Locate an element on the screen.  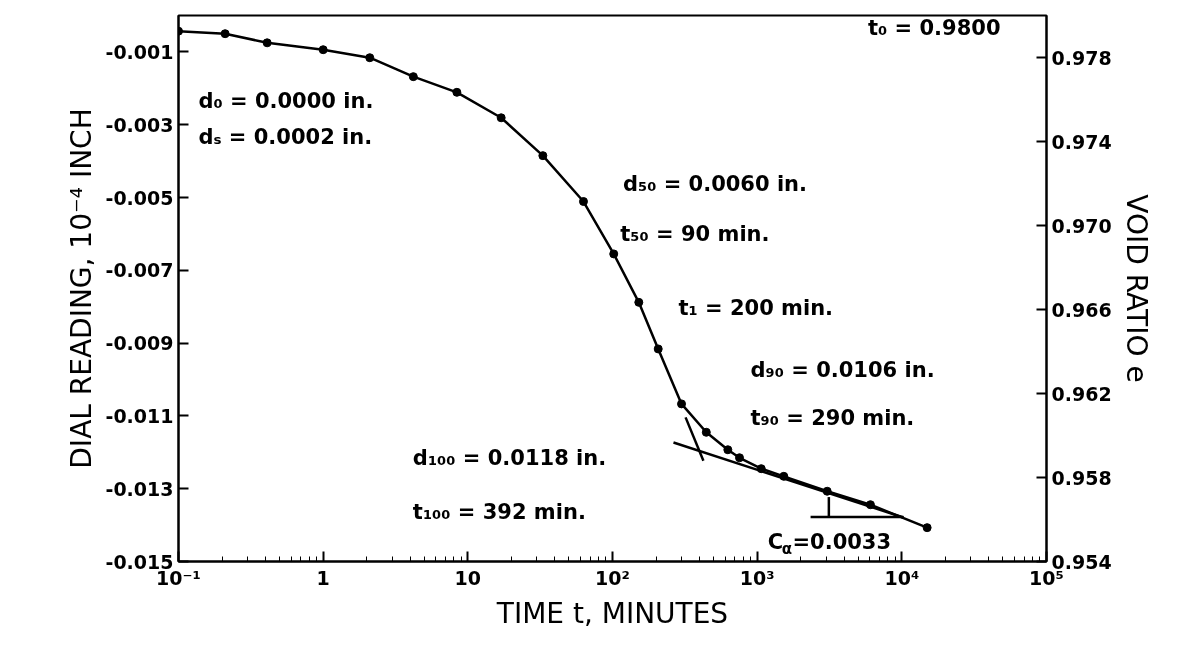
y2-tick-label: 0.962 is located at coordinates (1081, 393).